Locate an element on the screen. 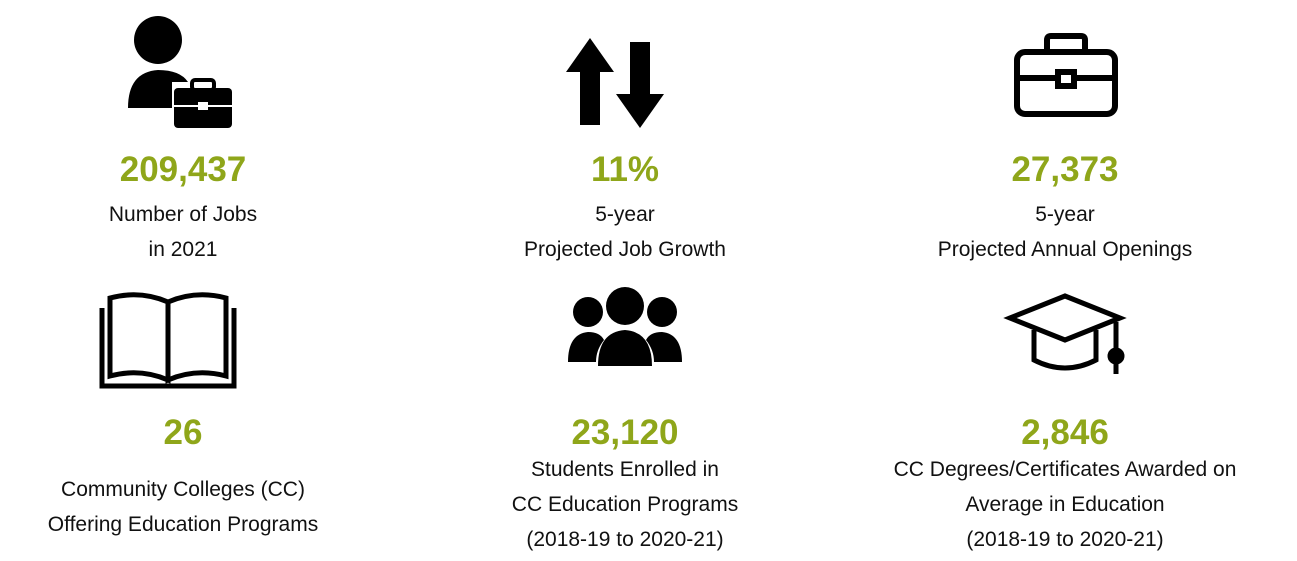  icon-book is located at coordinates (168, 340).